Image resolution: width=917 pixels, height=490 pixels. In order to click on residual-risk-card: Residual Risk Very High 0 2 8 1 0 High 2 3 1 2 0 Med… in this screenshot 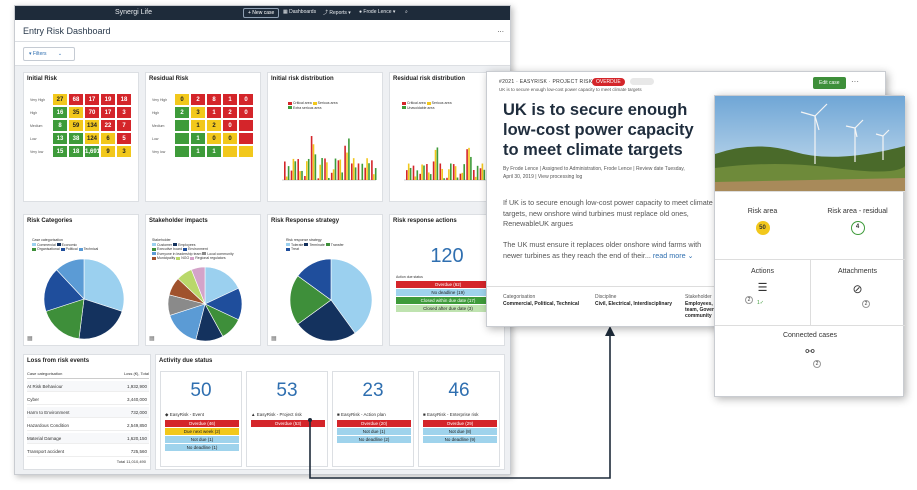, I will do `click(203, 137)`.